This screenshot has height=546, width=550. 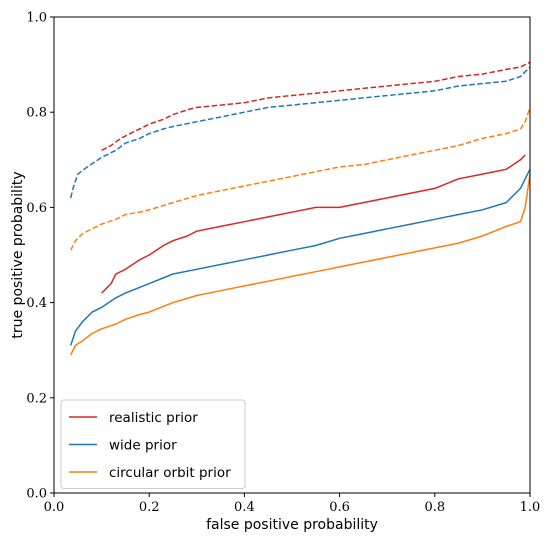 What do you see at coordinates (18, 254) in the screenshot?
I see `y-axis-label: true positive probability` at bounding box center [18, 254].